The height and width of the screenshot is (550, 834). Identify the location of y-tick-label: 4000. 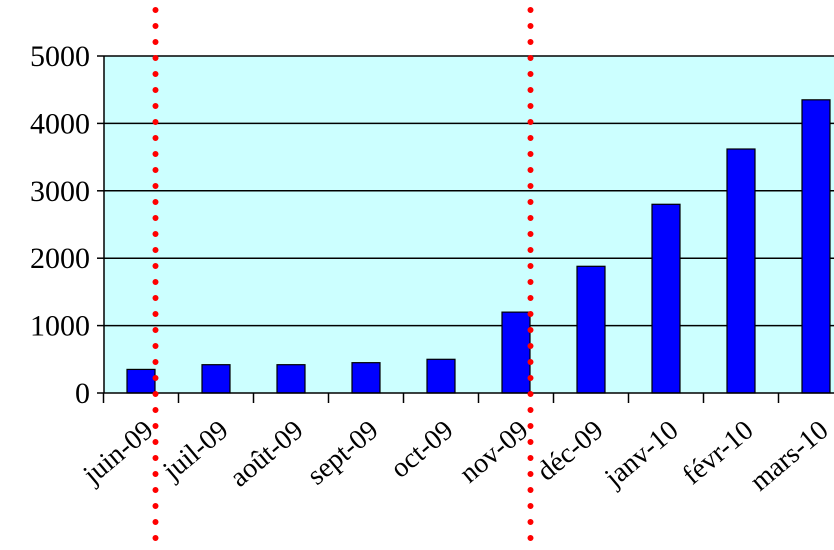
(60, 123).